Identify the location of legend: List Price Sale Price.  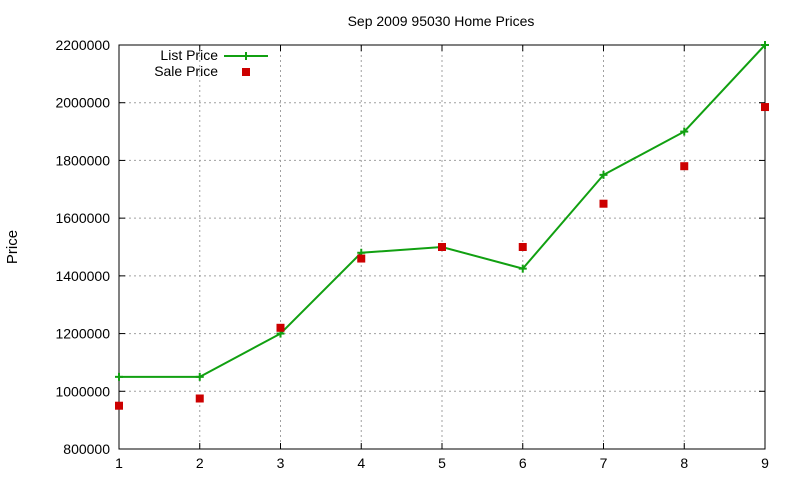
(211, 63).